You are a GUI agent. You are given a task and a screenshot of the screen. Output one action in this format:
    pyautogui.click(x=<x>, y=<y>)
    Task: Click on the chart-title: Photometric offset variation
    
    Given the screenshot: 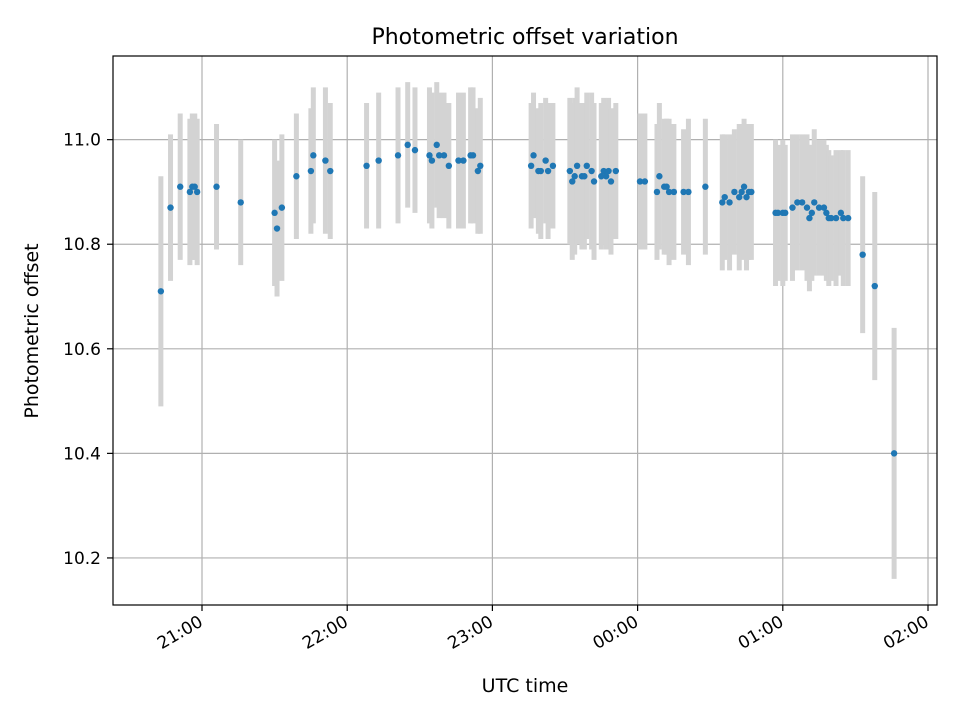 What is the action you would take?
    pyautogui.click(x=524, y=37)
    